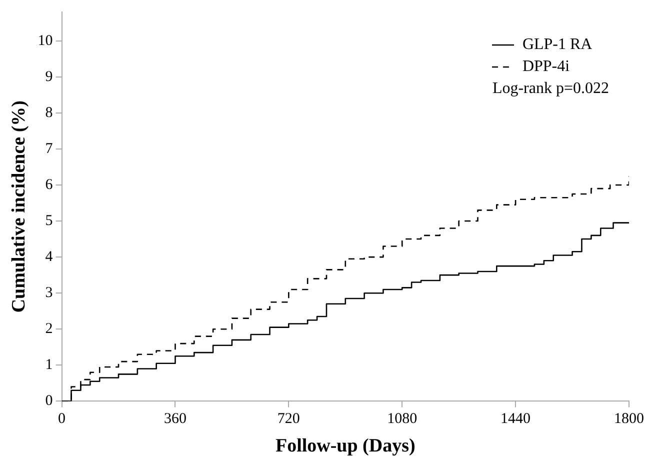 The image size is (647, 466). I want to click on x-axis-title: Follow-up (Days), so click(345, 446).